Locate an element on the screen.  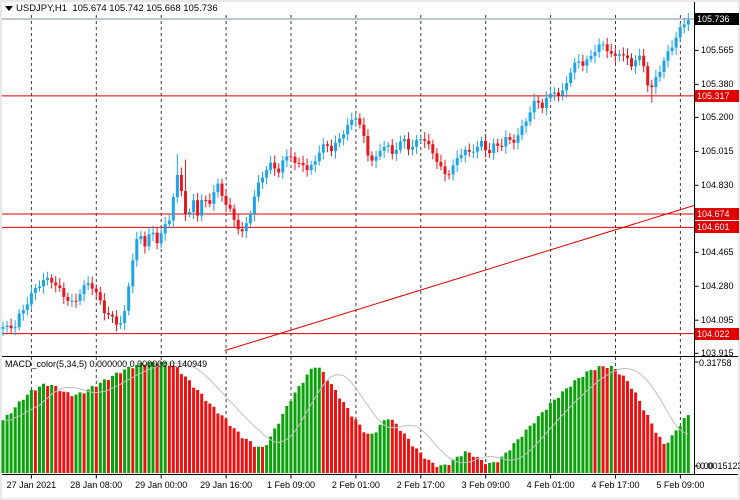
time-axis-label: 2 Feb 01:00 is located at coordinates (355, 485).